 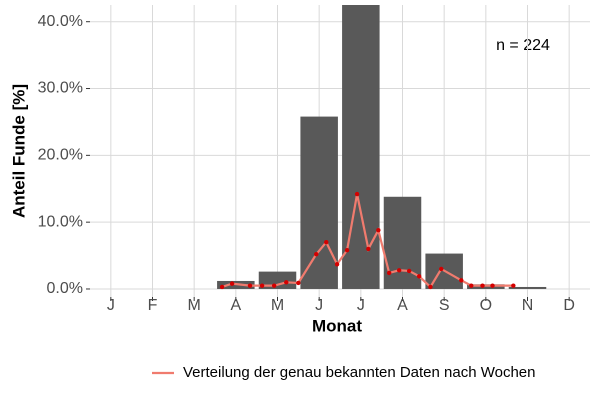 I want to click on x-tick-label: S, so click(x=444, y=305).